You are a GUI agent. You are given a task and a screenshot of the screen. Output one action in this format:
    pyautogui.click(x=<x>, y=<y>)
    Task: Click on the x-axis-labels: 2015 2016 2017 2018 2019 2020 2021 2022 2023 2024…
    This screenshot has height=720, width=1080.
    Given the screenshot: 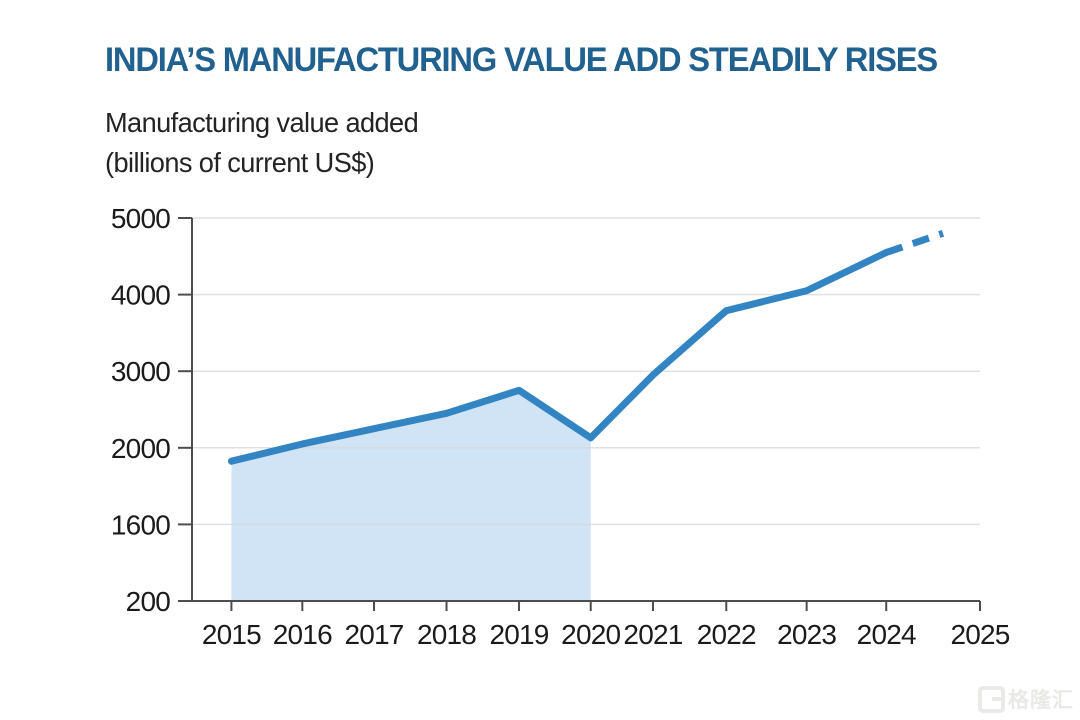 What is the action you would take?
    pyautogui.click(x=606, y=634)
    